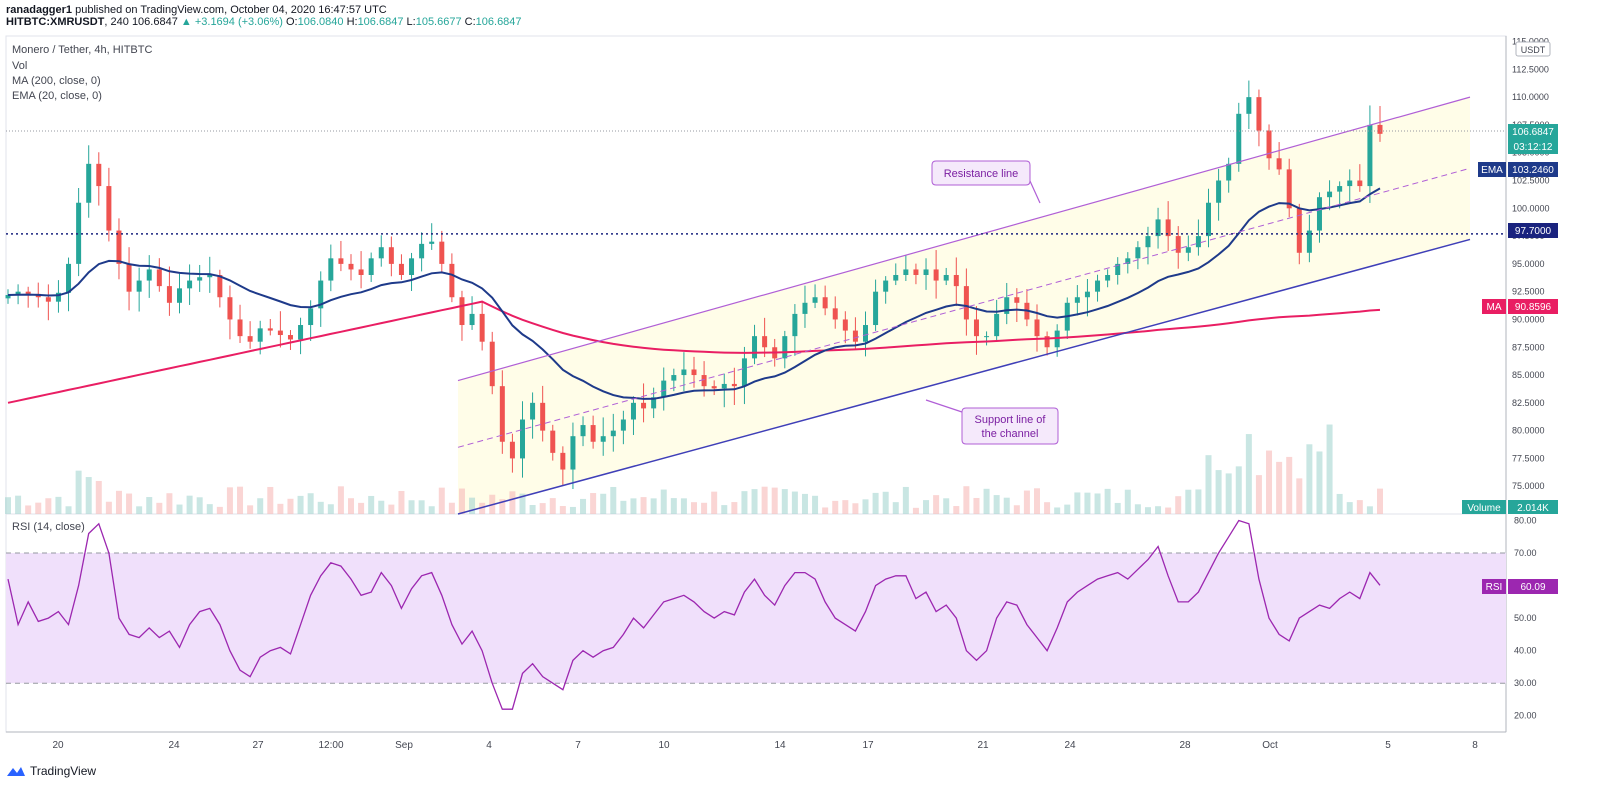  What do you see at coordinates (1528, 431) in the screenshot?
I see `price-tick-2: 80.0000` at bounding box center [1528, 431].